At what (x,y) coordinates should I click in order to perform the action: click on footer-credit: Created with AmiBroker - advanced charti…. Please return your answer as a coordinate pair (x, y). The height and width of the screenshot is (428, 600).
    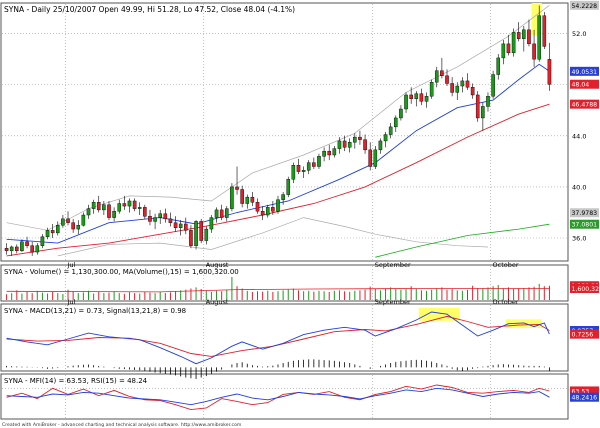
    Looking at the image, I should click on (122, 425).